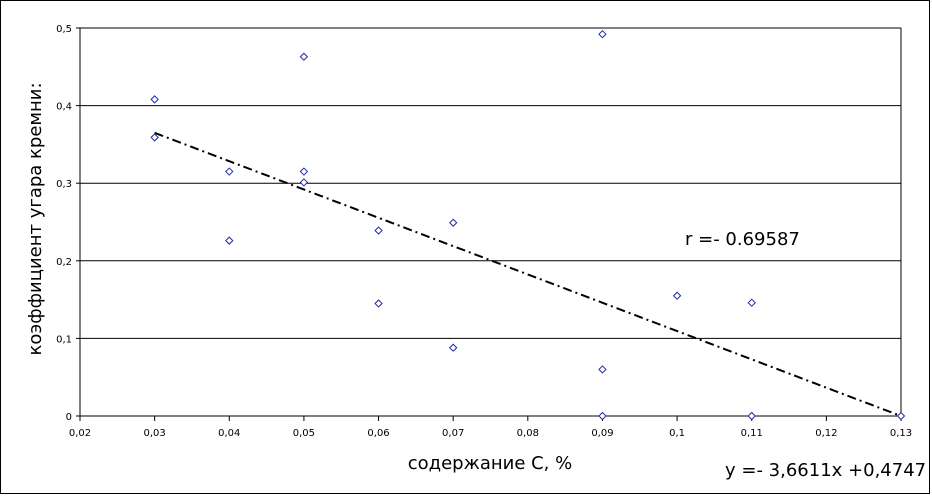  Describe the element at coordinates (80, 433) in the screenshot. I see `x-tick-label: 0,02` at that location.